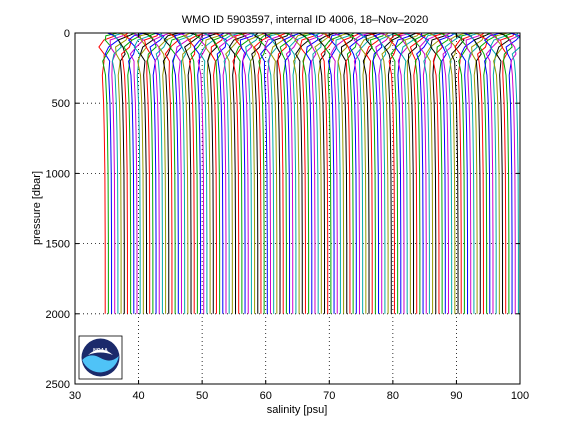 The image size is (576, 432). I want to click on y-axis-title: pressure [dbar], so click(37, 208).